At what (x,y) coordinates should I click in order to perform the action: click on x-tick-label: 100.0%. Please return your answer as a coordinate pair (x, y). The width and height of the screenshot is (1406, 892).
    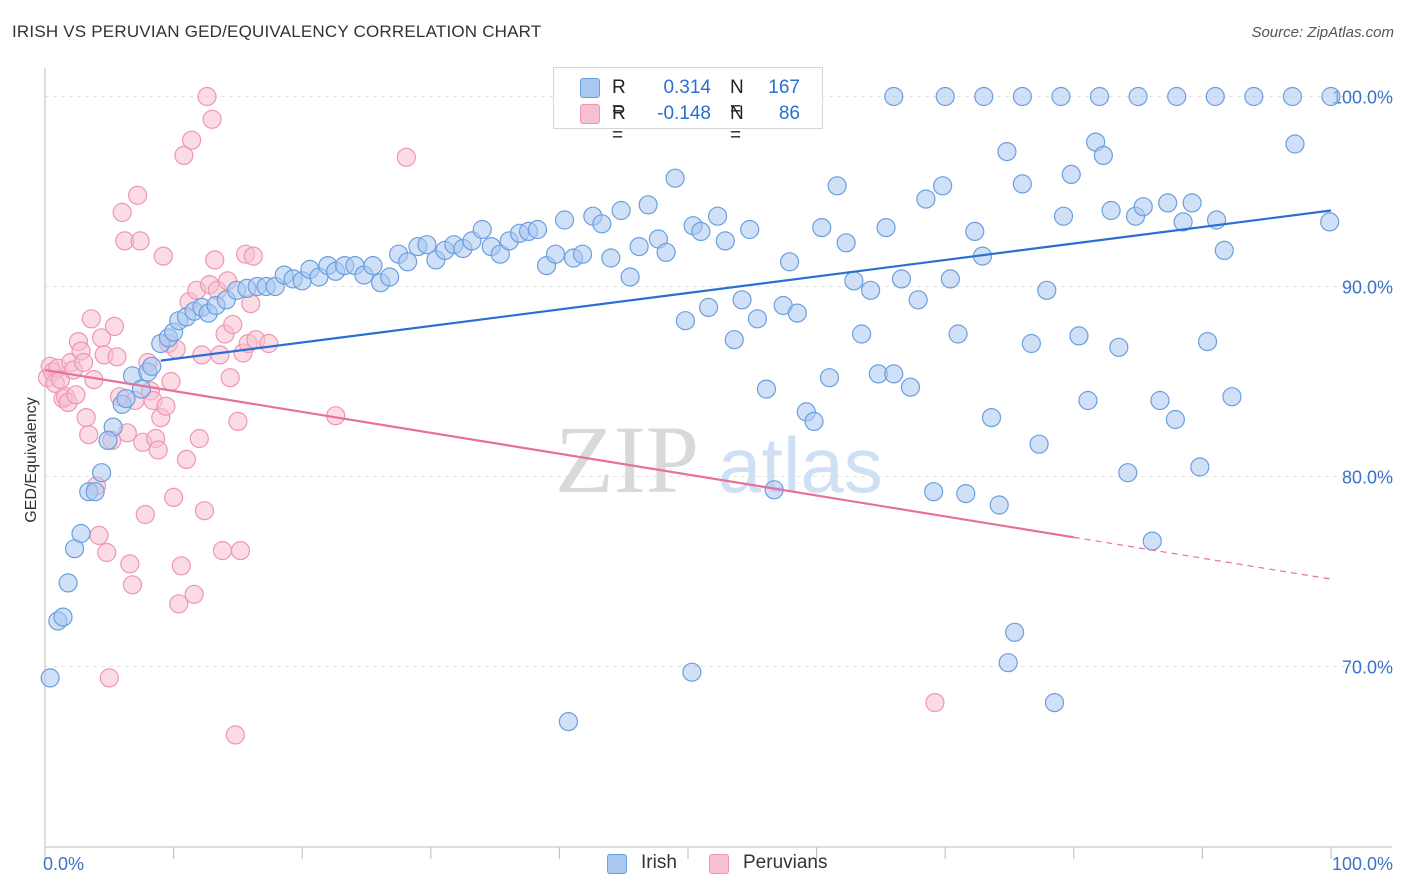
    Looking at the image, I should click on (1362, 864).